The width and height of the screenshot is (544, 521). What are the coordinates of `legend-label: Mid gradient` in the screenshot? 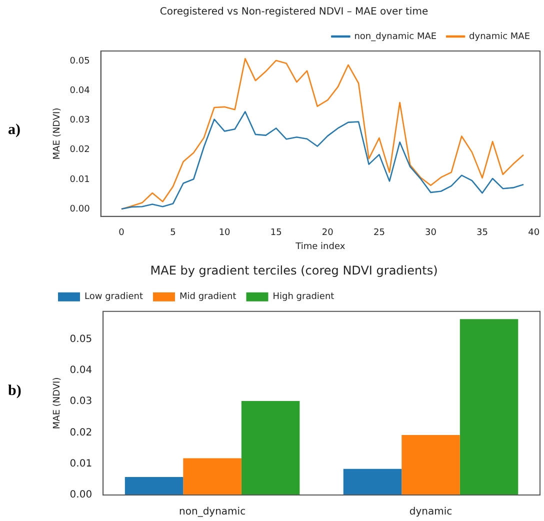 It's located at (208, 297).